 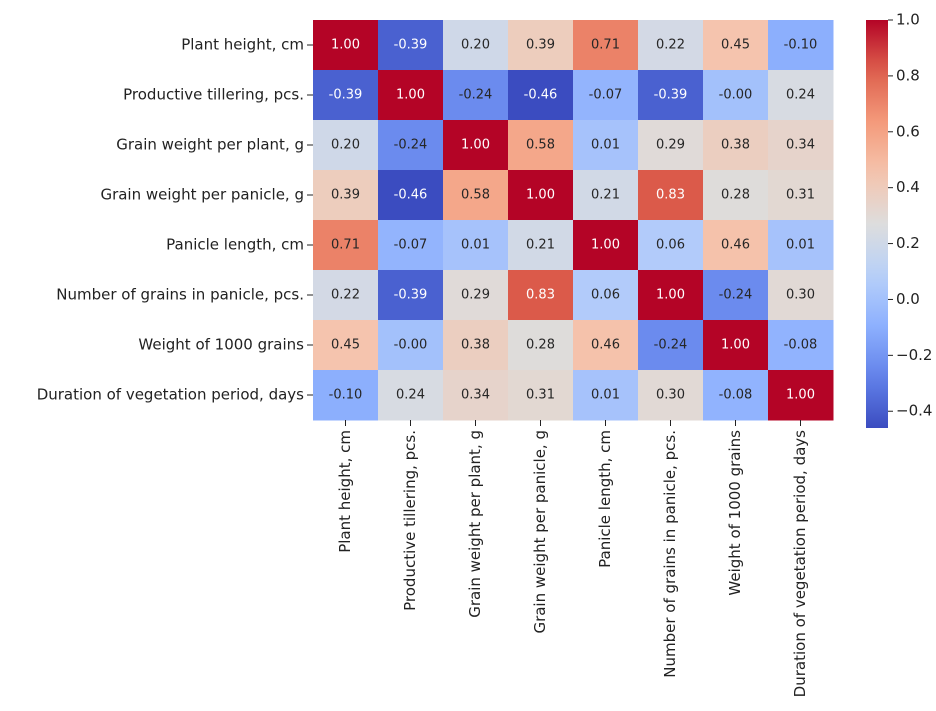 What do you see at coordinates (213, 95) in the screenshot?
I see `y-tick-label: Productive tillering, pcs.` at bounding box center [213, 95].